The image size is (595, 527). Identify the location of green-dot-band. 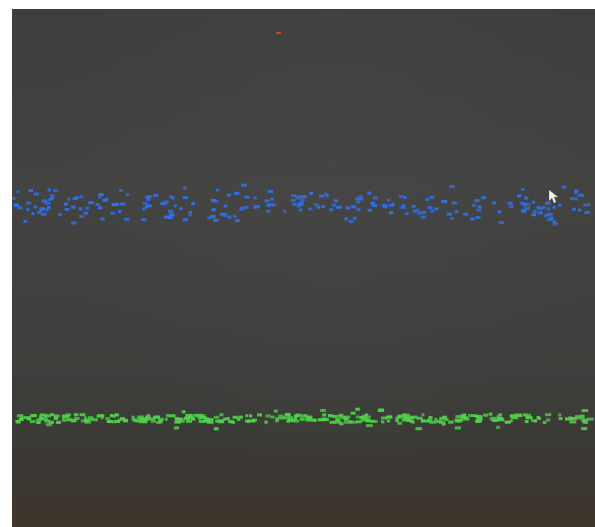
(304, 419).